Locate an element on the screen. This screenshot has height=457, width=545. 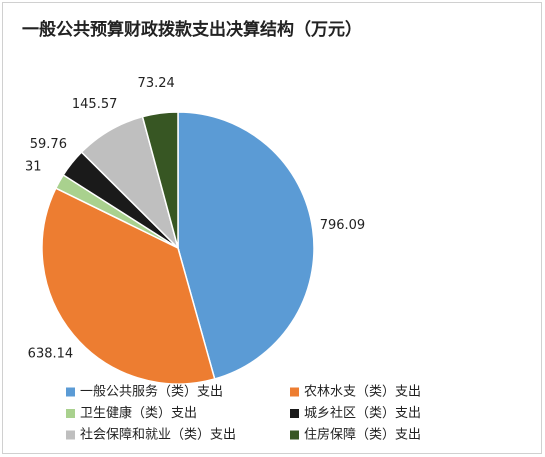
legend-label: 住房保障（类）支出 is located at coordinates (362, 435).